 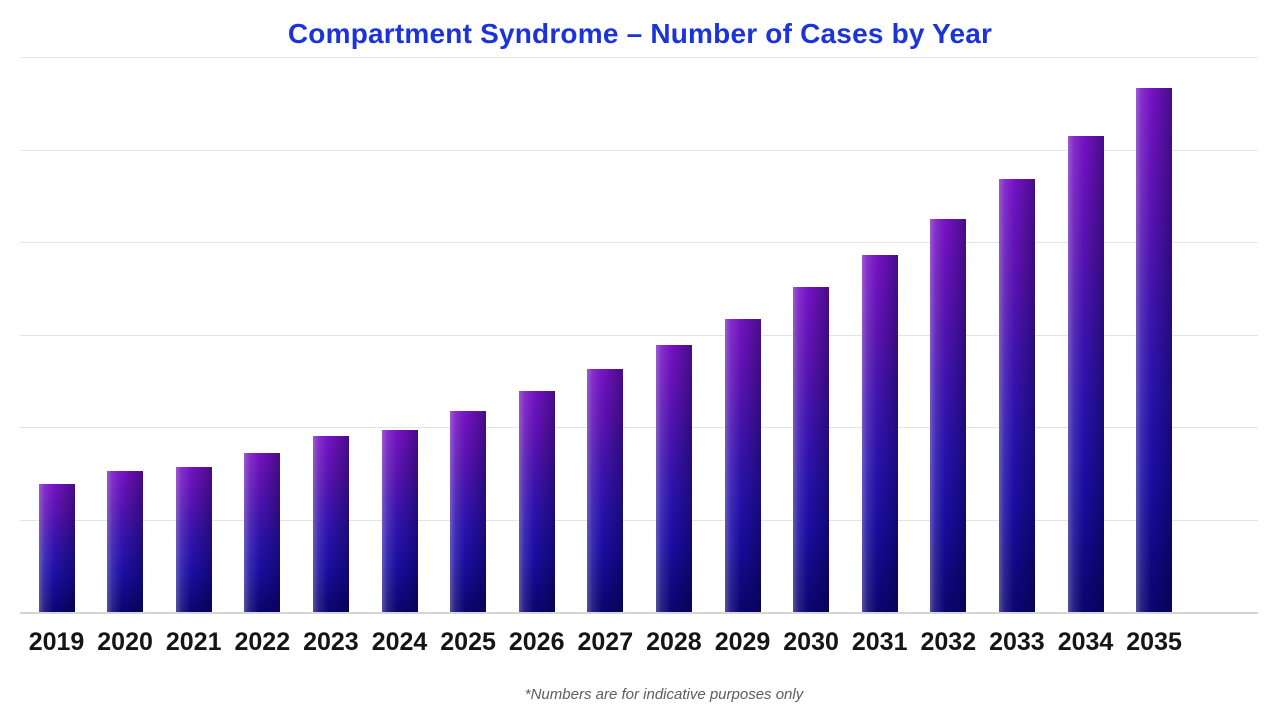 What do you see at coordinates (536, 642) in the screenshot?
I see `x-label-2026: 2026` at bounding box center [536, 642].